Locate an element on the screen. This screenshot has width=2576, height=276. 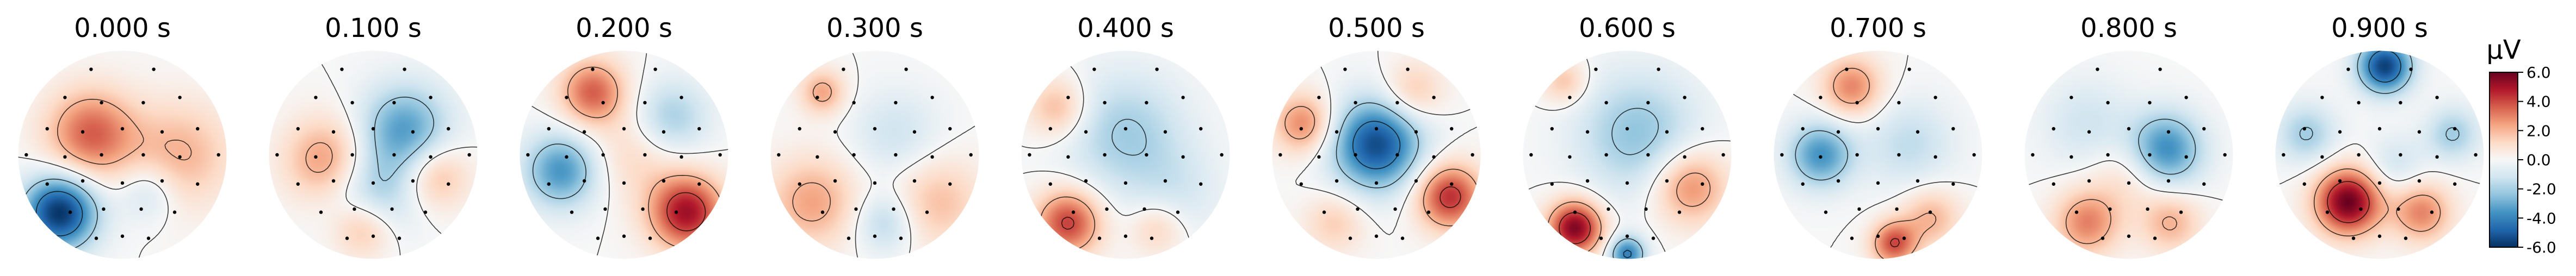
topomap-title: 0.900 s is located at coordinates (2380, 28).